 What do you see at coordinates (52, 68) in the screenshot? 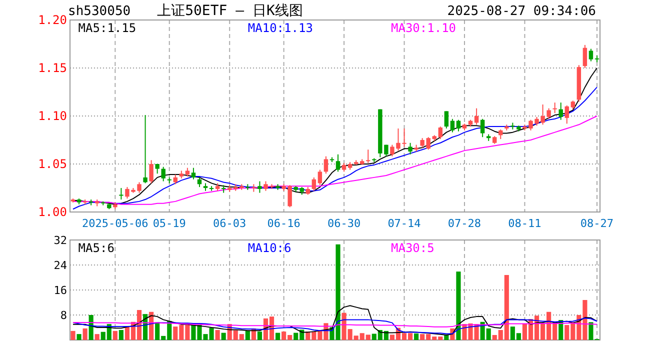
I see `y-tick-label: 1.15` at bounding box center [52, 68].